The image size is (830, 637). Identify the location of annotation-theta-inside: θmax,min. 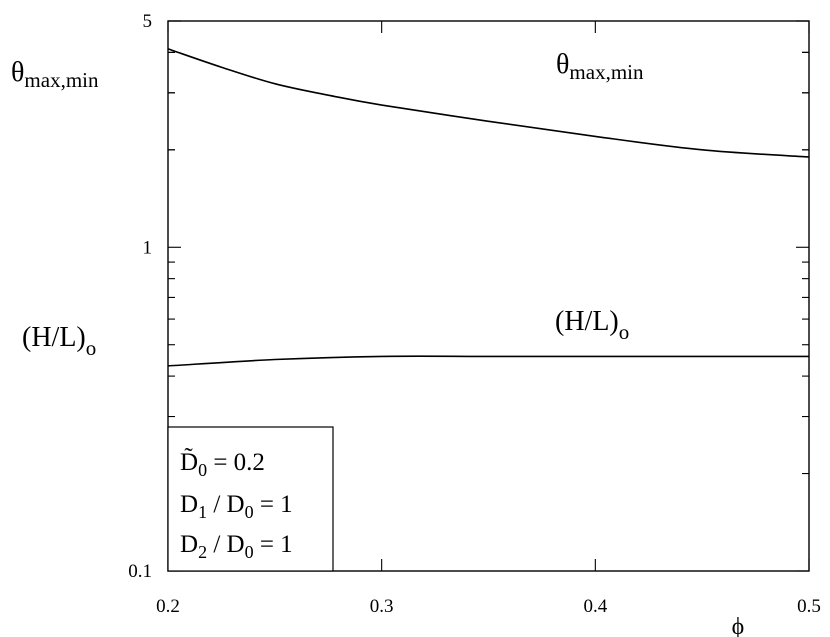
(600, 66).